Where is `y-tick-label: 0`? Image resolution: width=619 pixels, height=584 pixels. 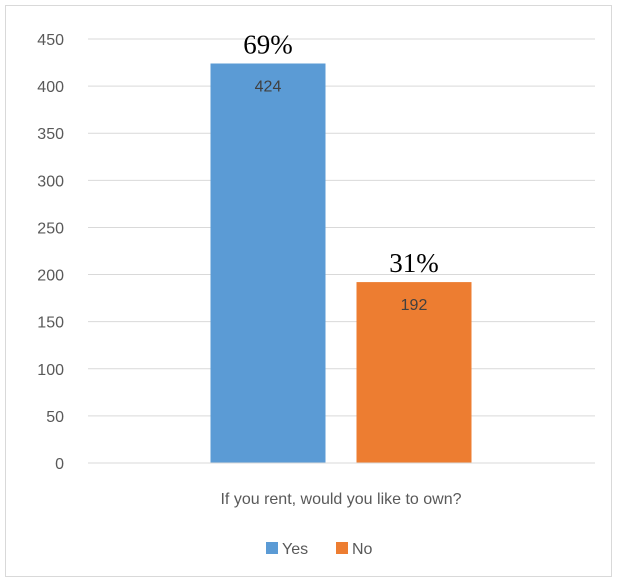
y-tick-label: 0 is located at coordinates (59, 464).